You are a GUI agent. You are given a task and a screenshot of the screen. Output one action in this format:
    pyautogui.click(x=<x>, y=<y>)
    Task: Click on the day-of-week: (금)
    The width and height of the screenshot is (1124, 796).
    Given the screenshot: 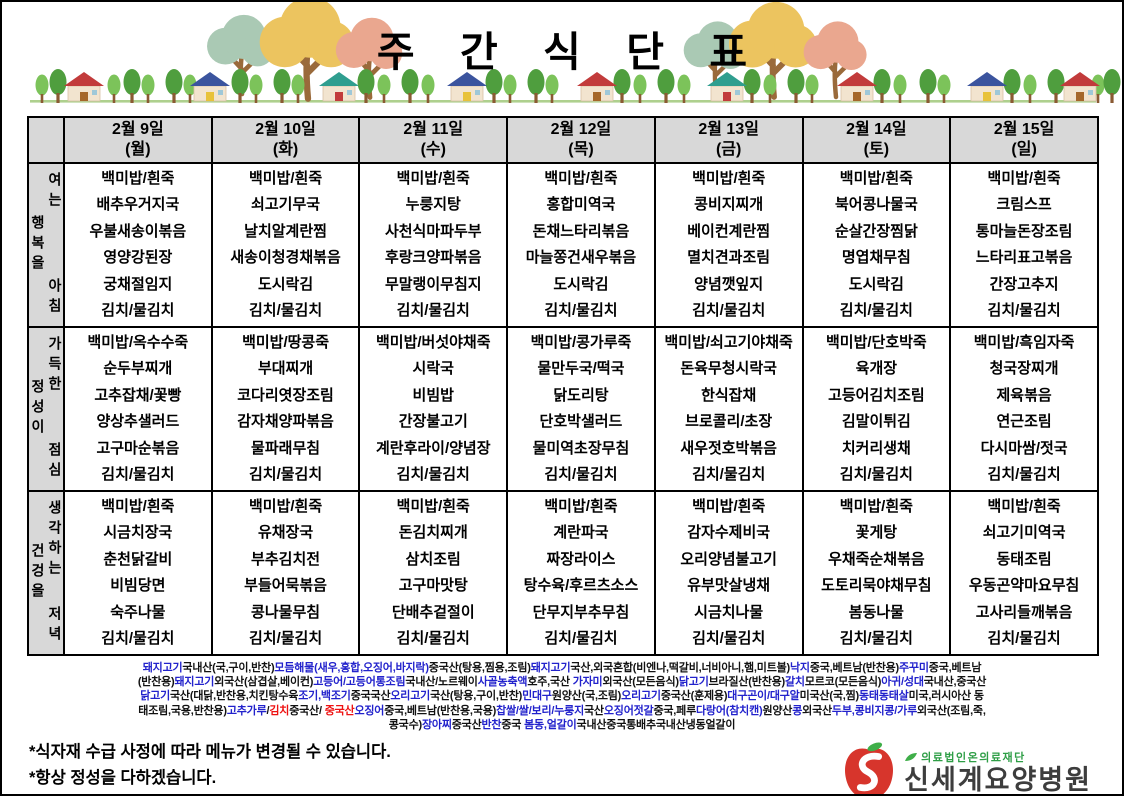 What is the action you would take?
    pyautogui.click(x=728, y=149)
    